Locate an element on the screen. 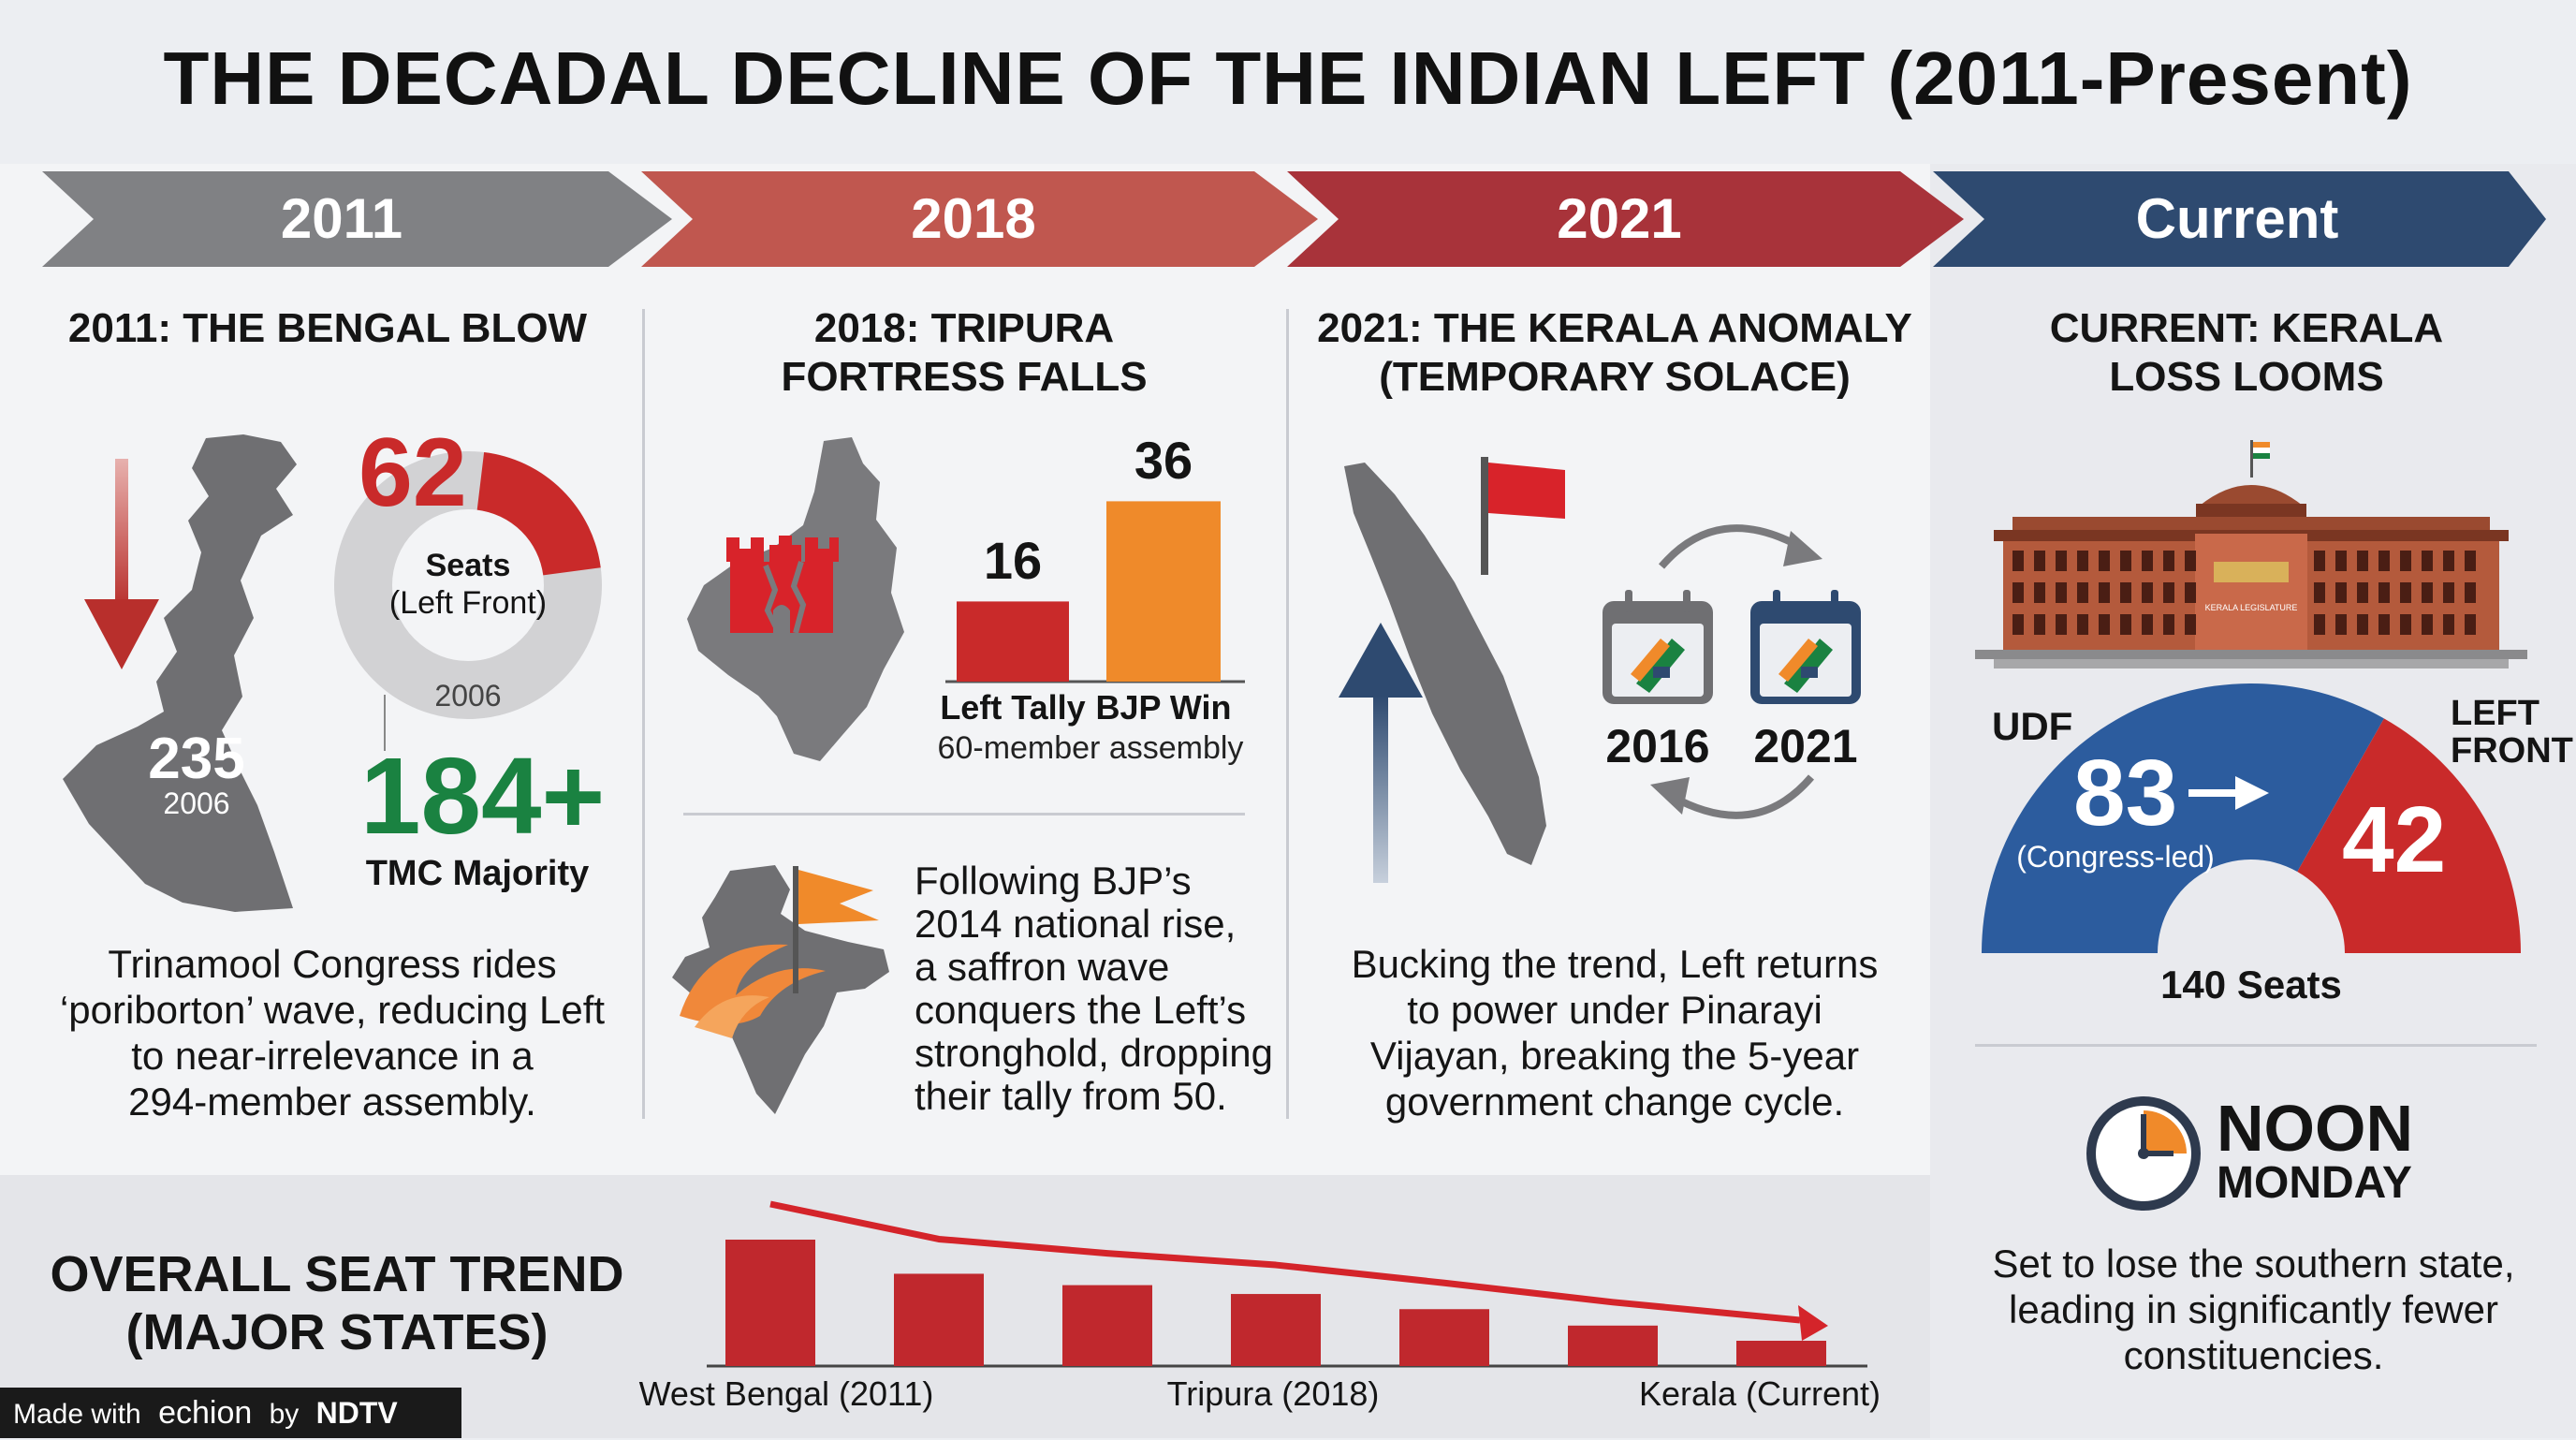 The height and width of the screenshot is (1440, 2576). body-2021-line-3: Vijayan, breaking the 5-year is located at coordinates (1615, 1056).